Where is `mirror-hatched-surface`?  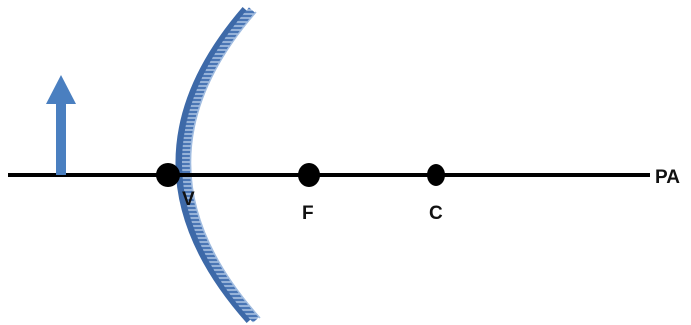 mirror-hatched-surface is located at coordinates (220, 165).